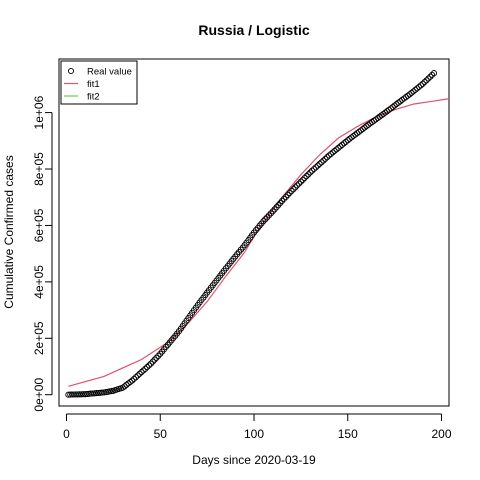 The width and height of the screenshot is (480, 480). Describe the element at coordinates (39, 395) in the screenshot. I see `y-tick-label: 0e+00` at that location.